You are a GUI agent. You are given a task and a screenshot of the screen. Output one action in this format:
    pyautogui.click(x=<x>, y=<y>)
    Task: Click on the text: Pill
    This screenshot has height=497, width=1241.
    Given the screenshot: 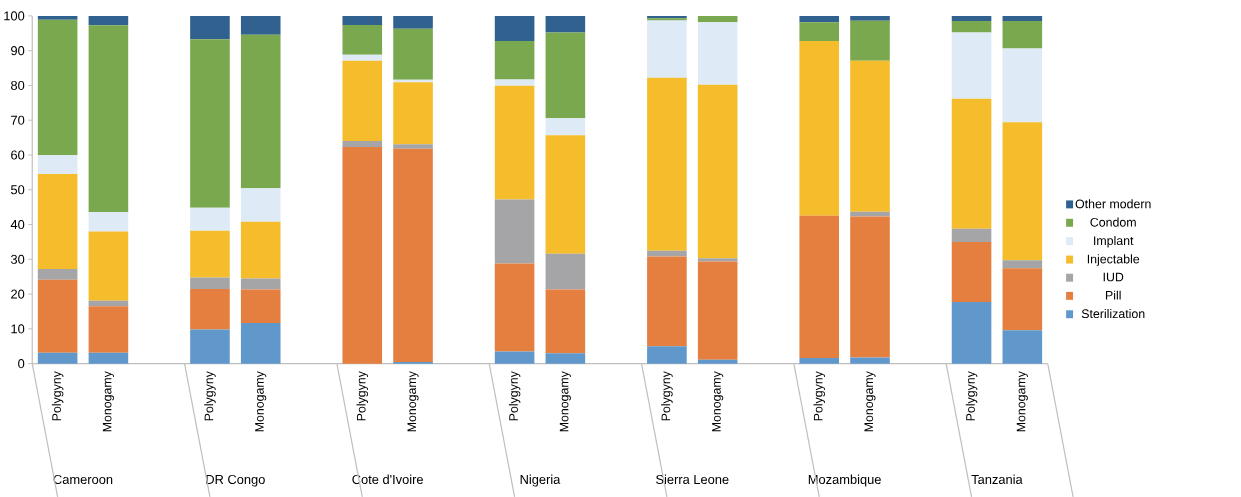 What is the action you would take?
    pyautogui.click(x=1113, y=295)
    